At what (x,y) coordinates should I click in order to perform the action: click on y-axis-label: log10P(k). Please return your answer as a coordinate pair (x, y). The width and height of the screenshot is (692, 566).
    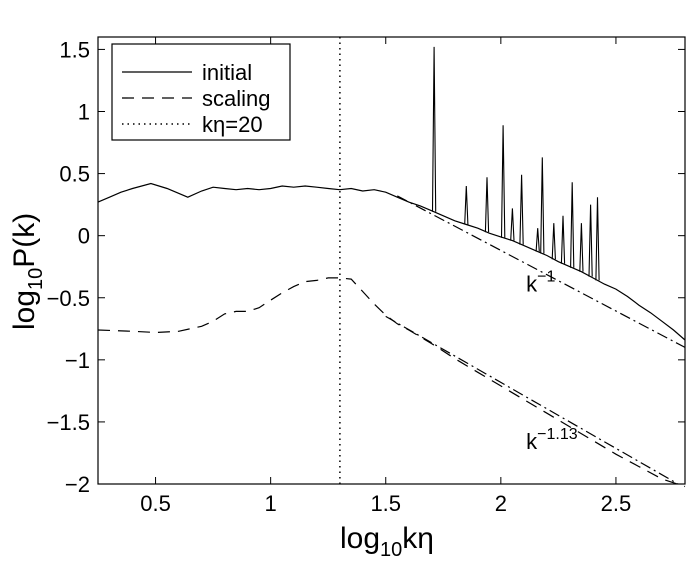
    Looking at the image, I should click on (27, 271).